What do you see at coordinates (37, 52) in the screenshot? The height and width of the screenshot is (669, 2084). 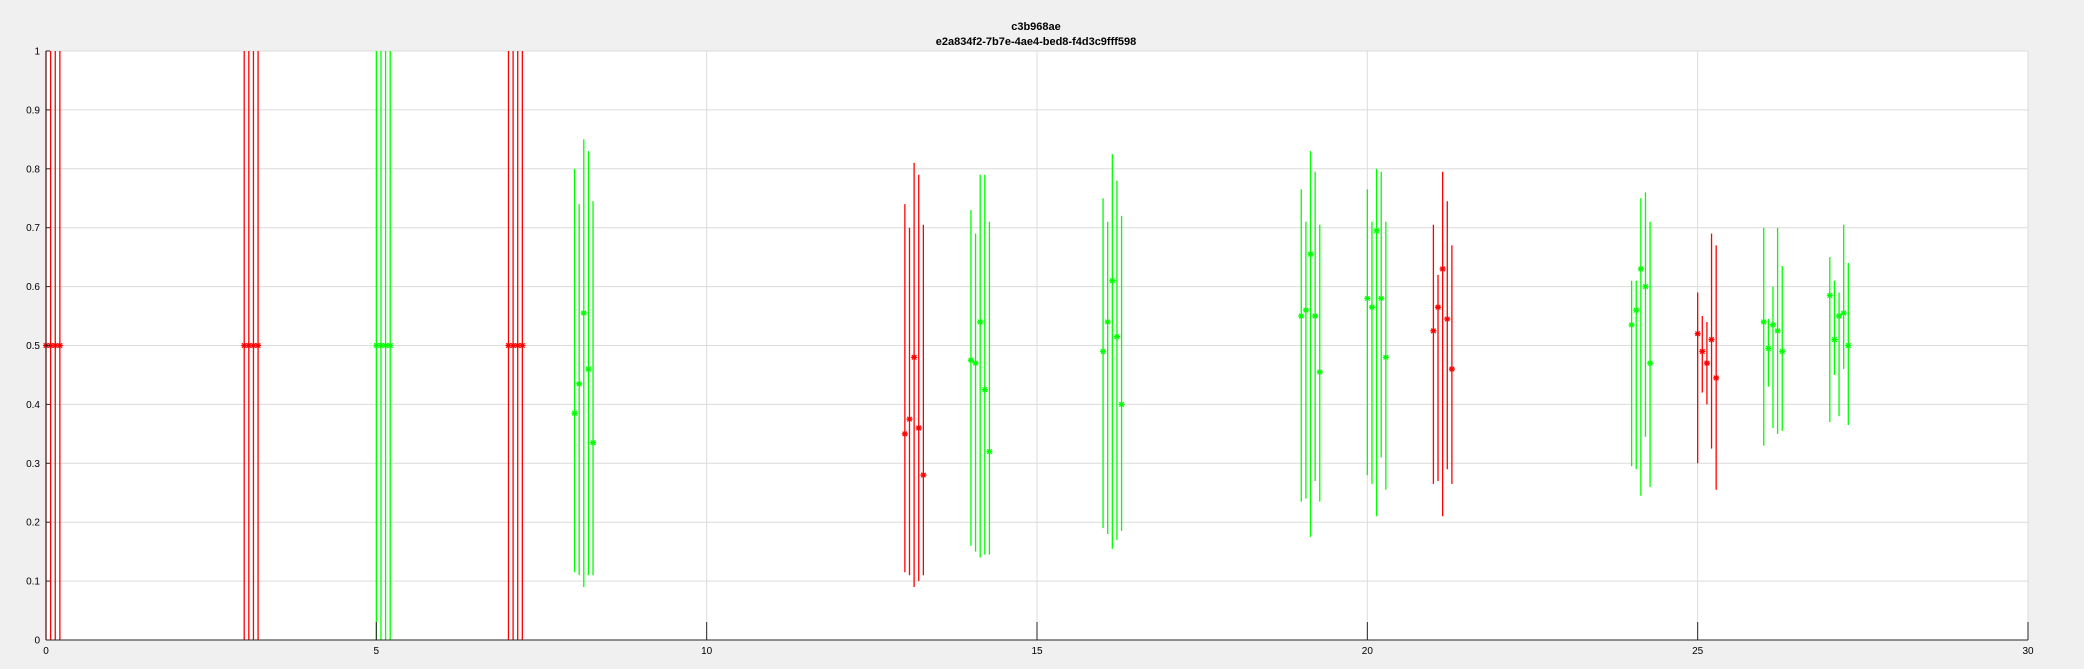 I see `y-tick-label: 1` at bounding box center [37, 52].